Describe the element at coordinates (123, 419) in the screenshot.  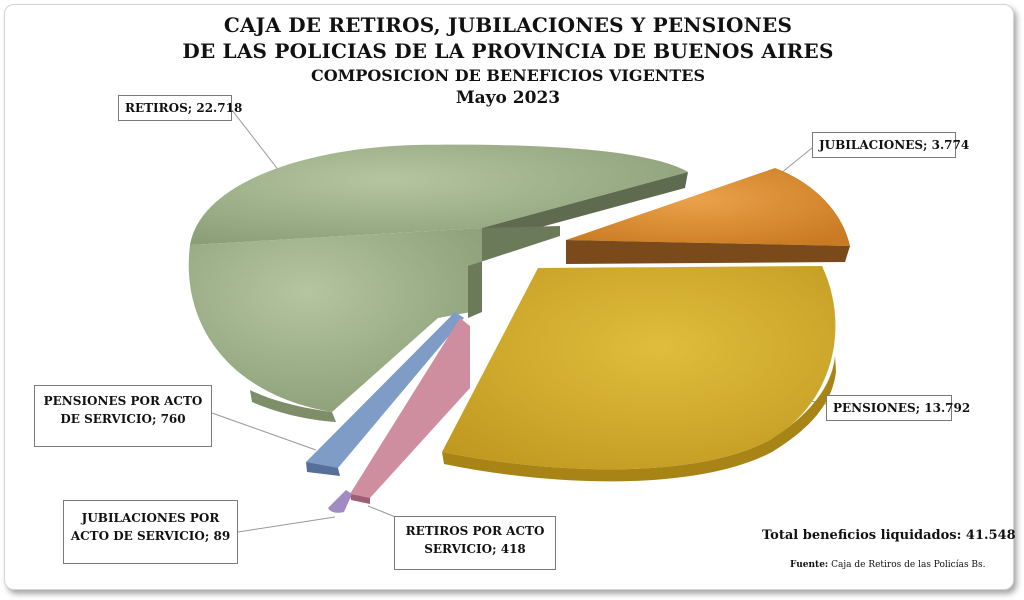
I see `label-pensiones-acto-line2: DE SERVICIO; 760` at that location.